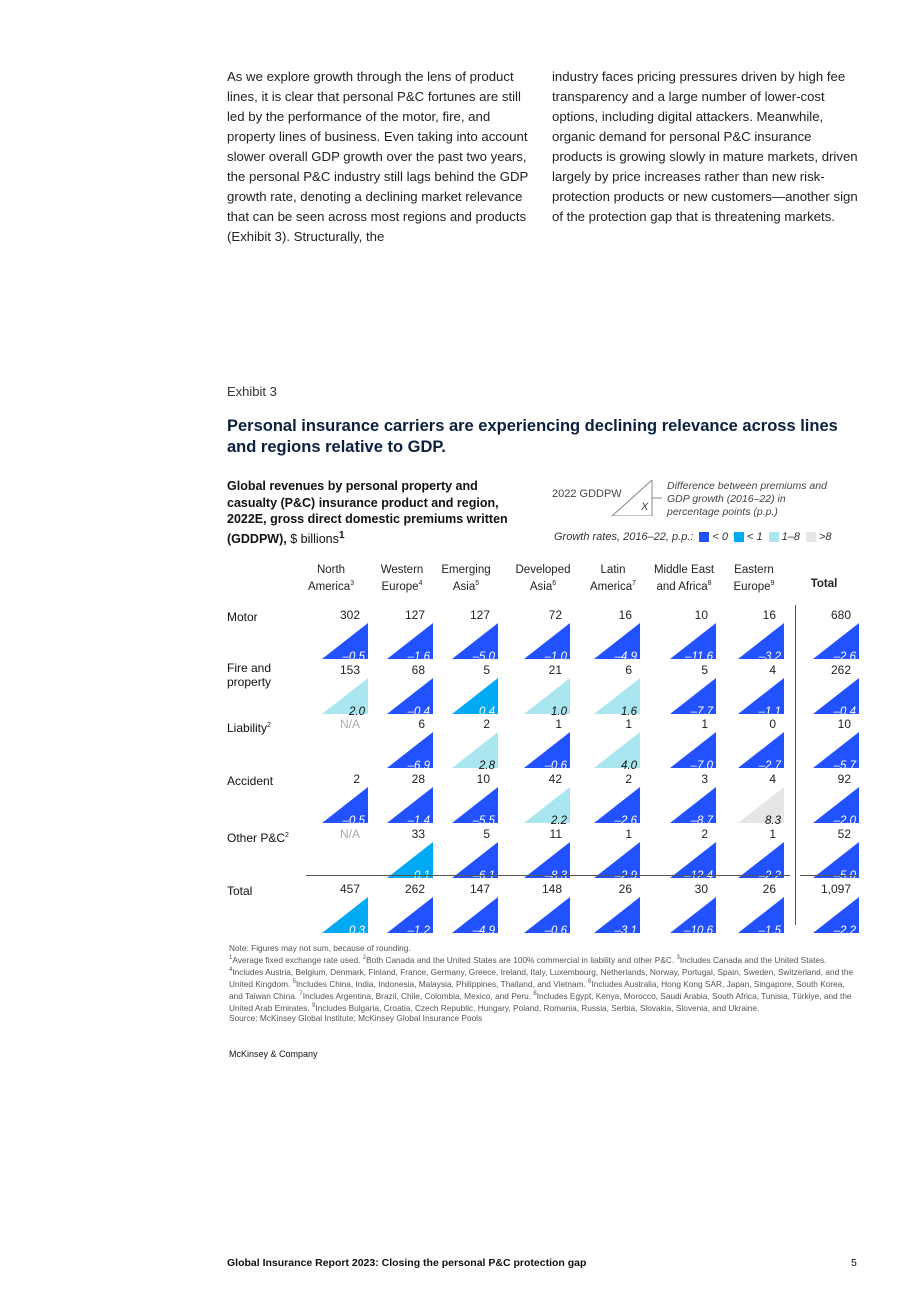 The height and width of the screenshot is (1302, 920). What do you see at coordinates (590, 982) in the screenshot?
I see `footnote-number: 6` at bounding box center [590, 982].